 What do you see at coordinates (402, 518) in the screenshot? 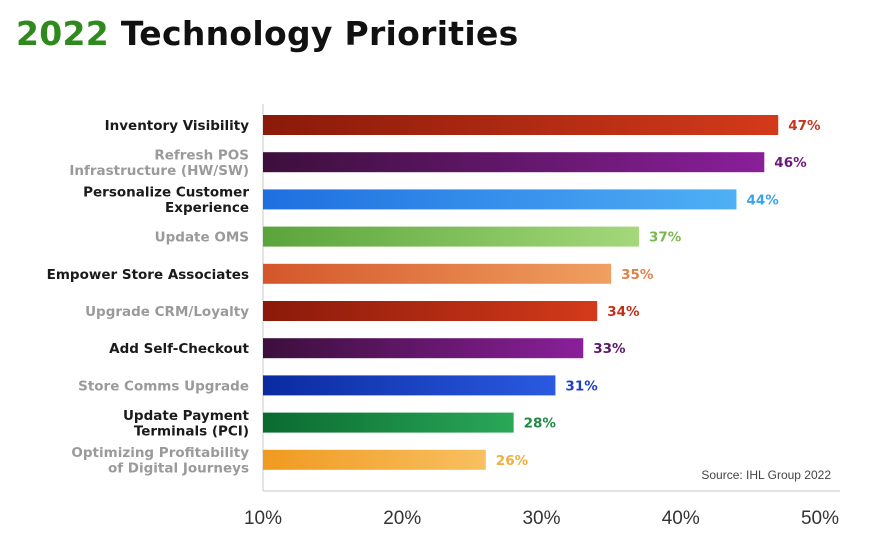
I see `x-tick-label: 20%` at bounding box center [402, 518].